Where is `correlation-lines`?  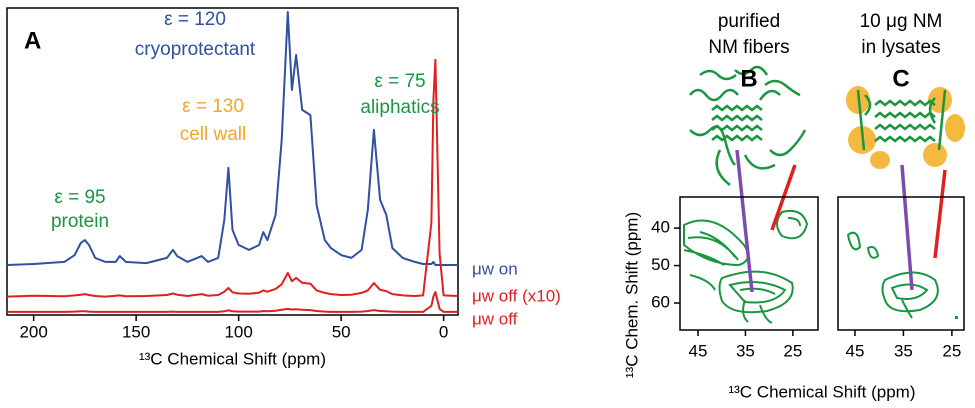 correlation-lines is located at coordinates (841, 221).